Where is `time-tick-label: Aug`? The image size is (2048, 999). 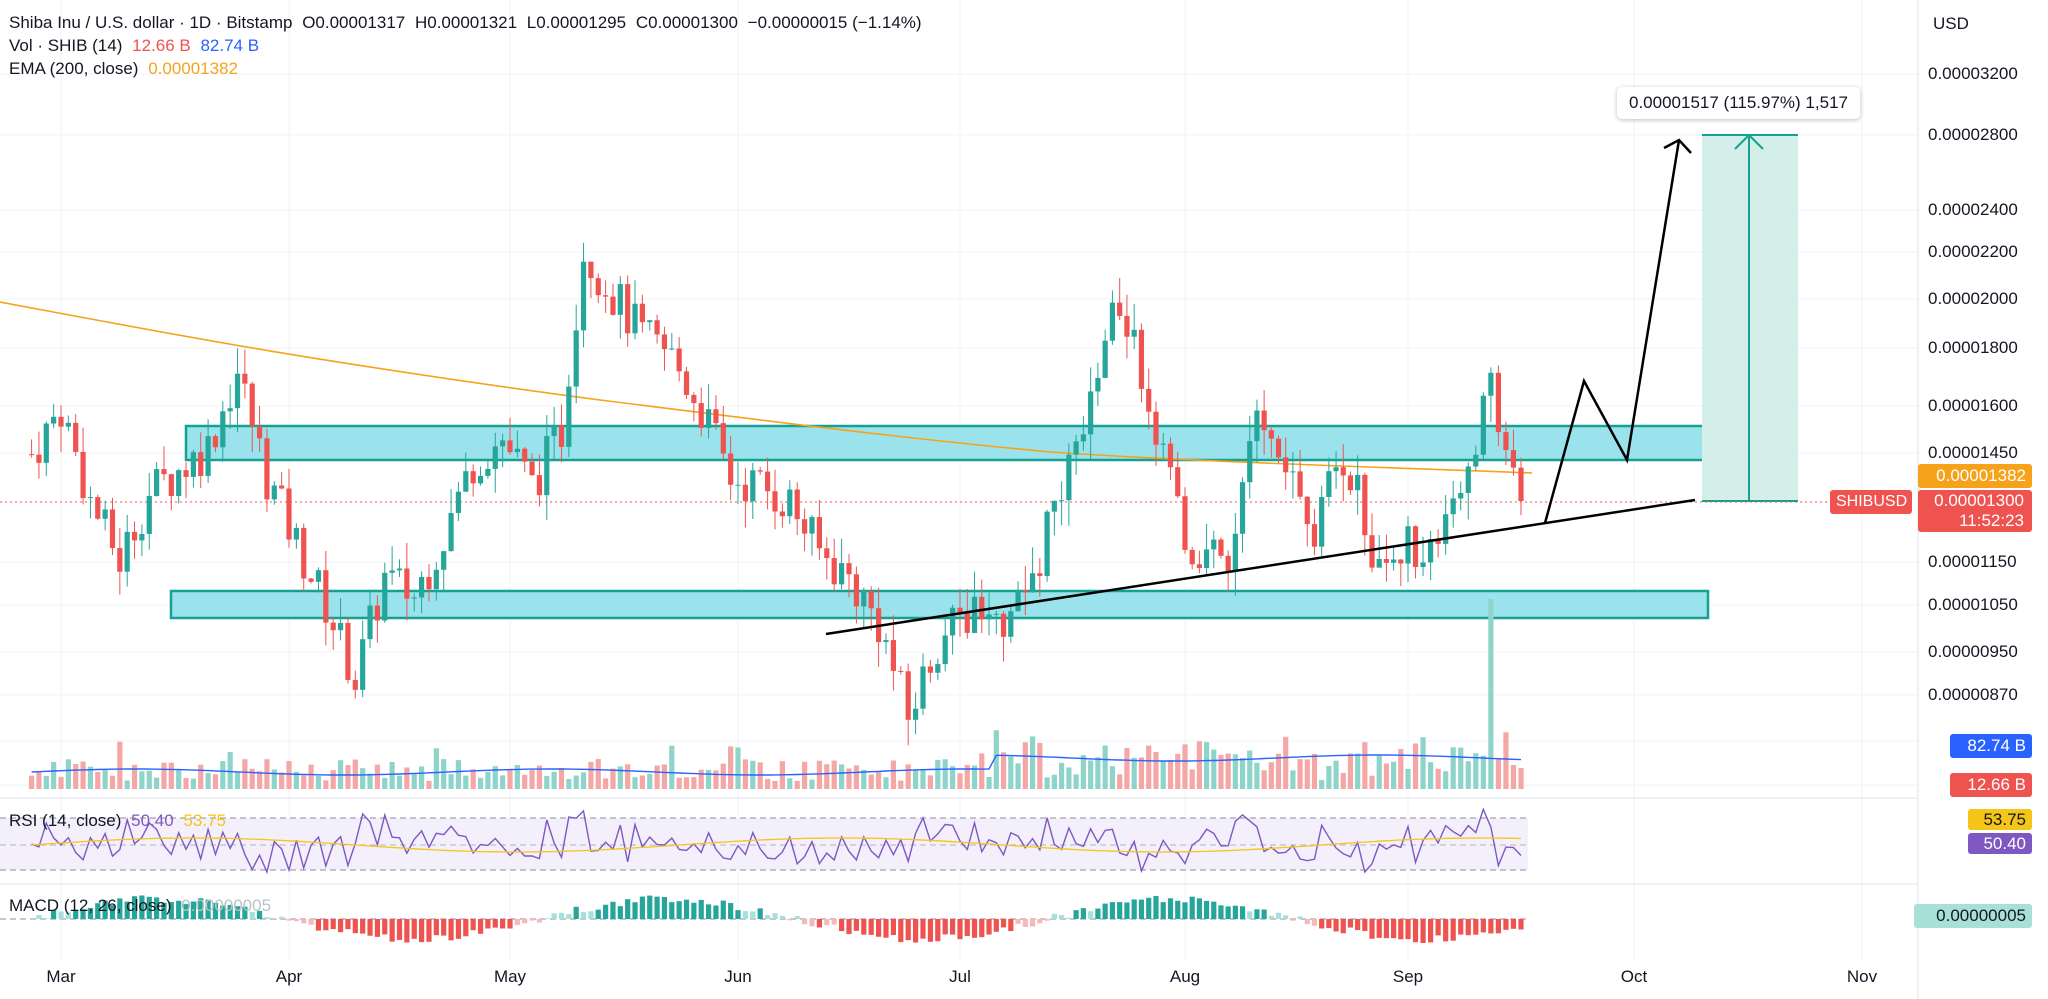
time-tick-label: Aug is located at coordinates (1185, 976).